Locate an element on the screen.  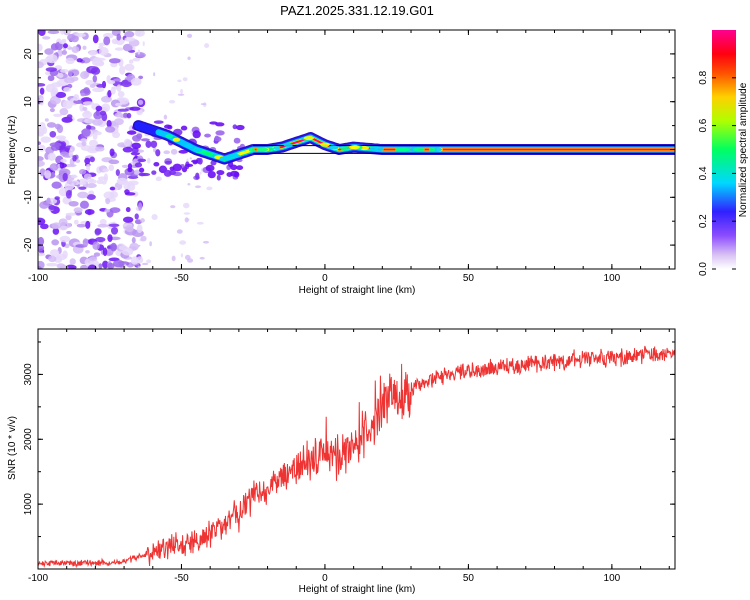
snr-x-label: Height of straight line (km) is located at coordinates (357, 589).